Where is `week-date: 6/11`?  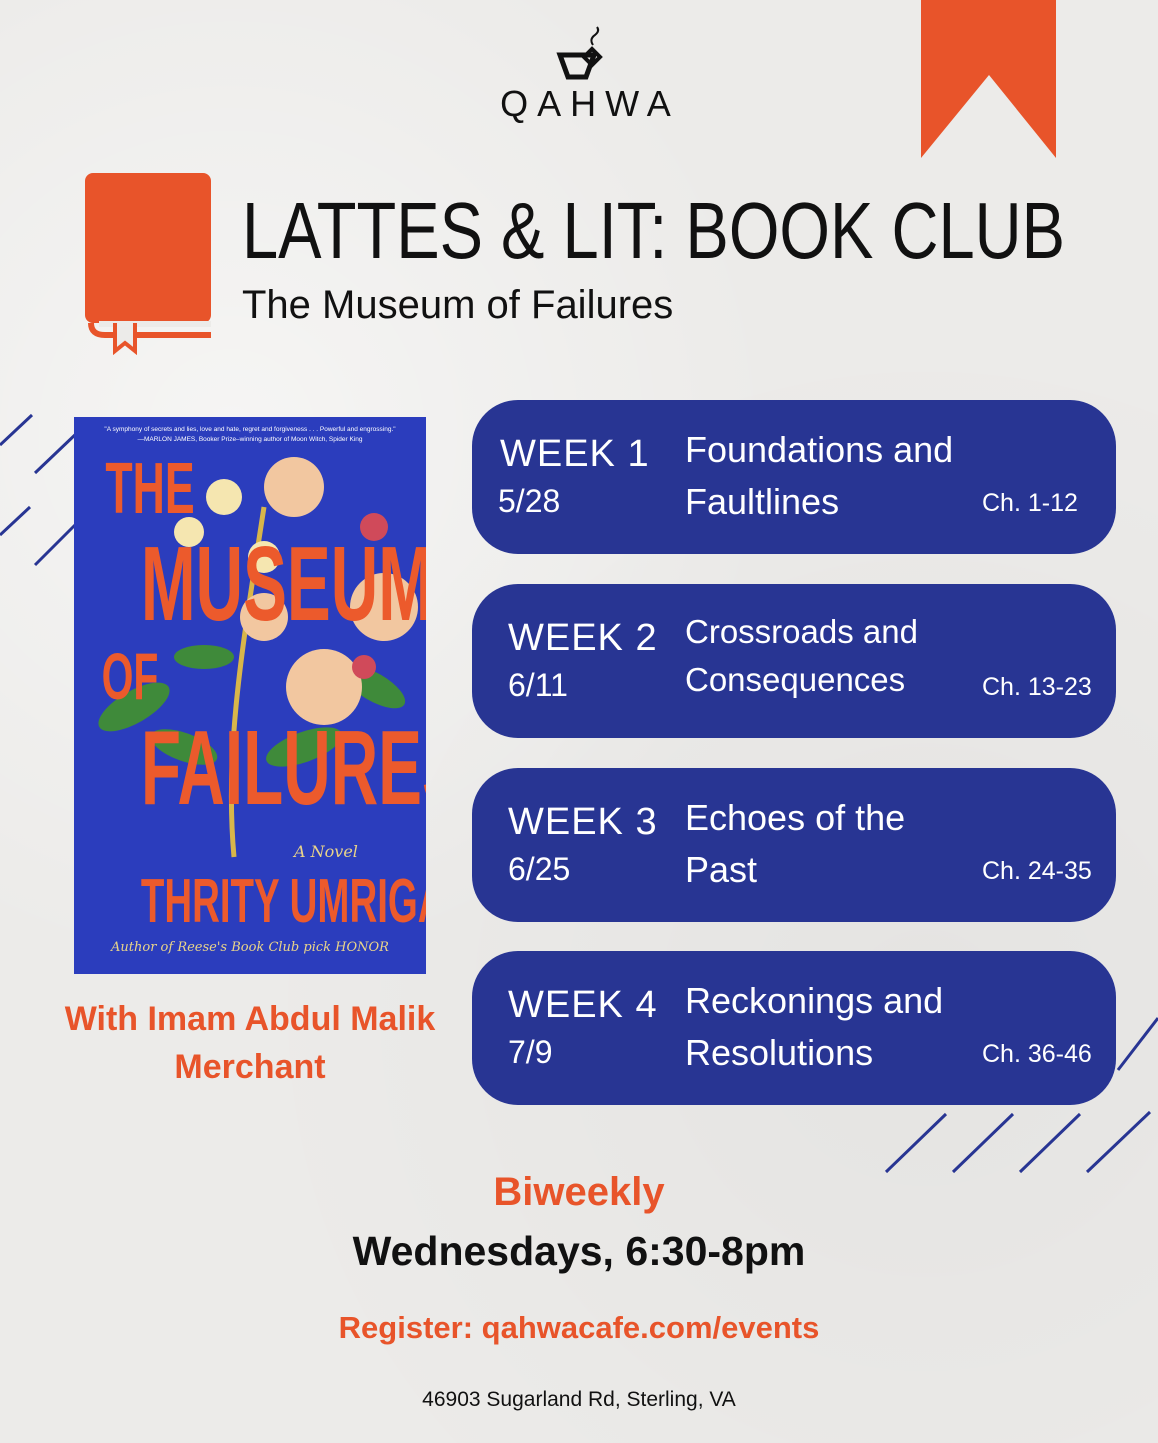
week-date: 6/11 is located at coordinates (538, 685).